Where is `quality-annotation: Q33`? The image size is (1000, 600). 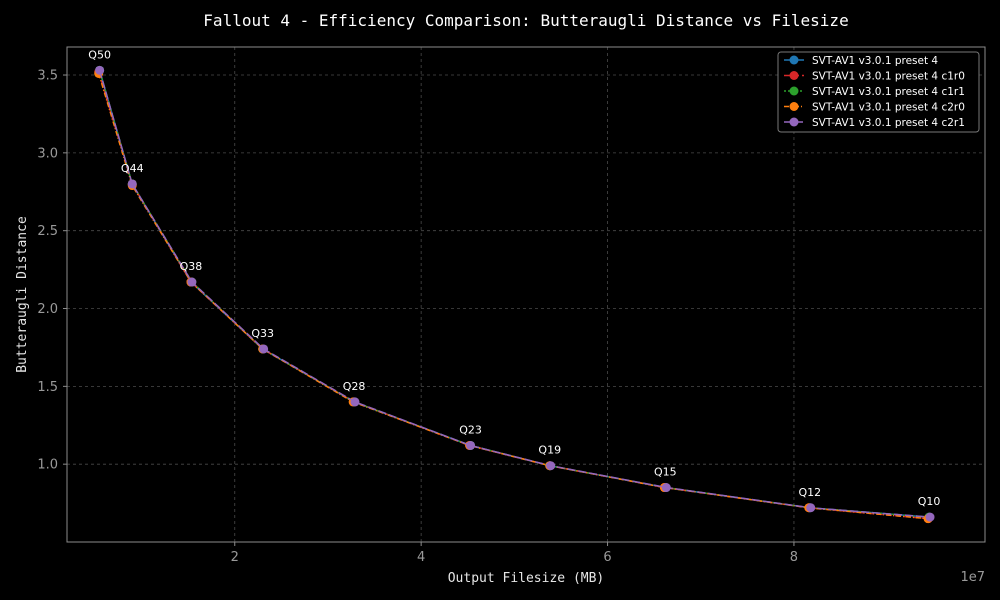
quality-annotation: Q33 is located at coordinates (262, 333).